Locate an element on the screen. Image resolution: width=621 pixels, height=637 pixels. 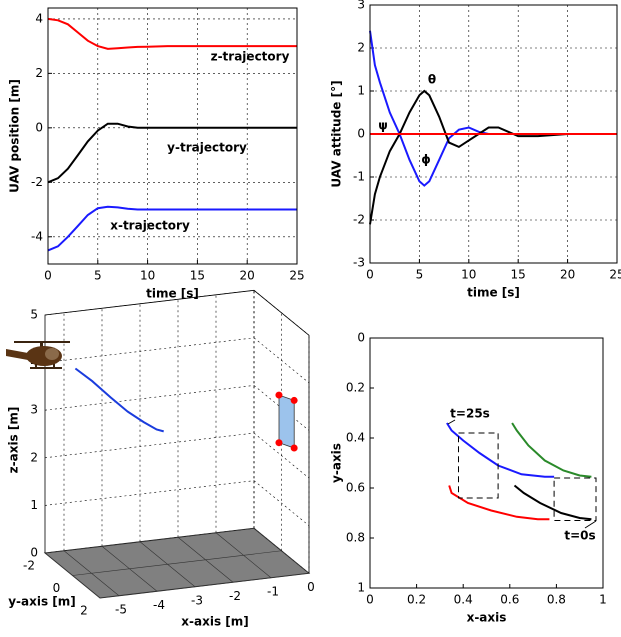
x-tick-label: -2 is located at coordinates (235, 596).